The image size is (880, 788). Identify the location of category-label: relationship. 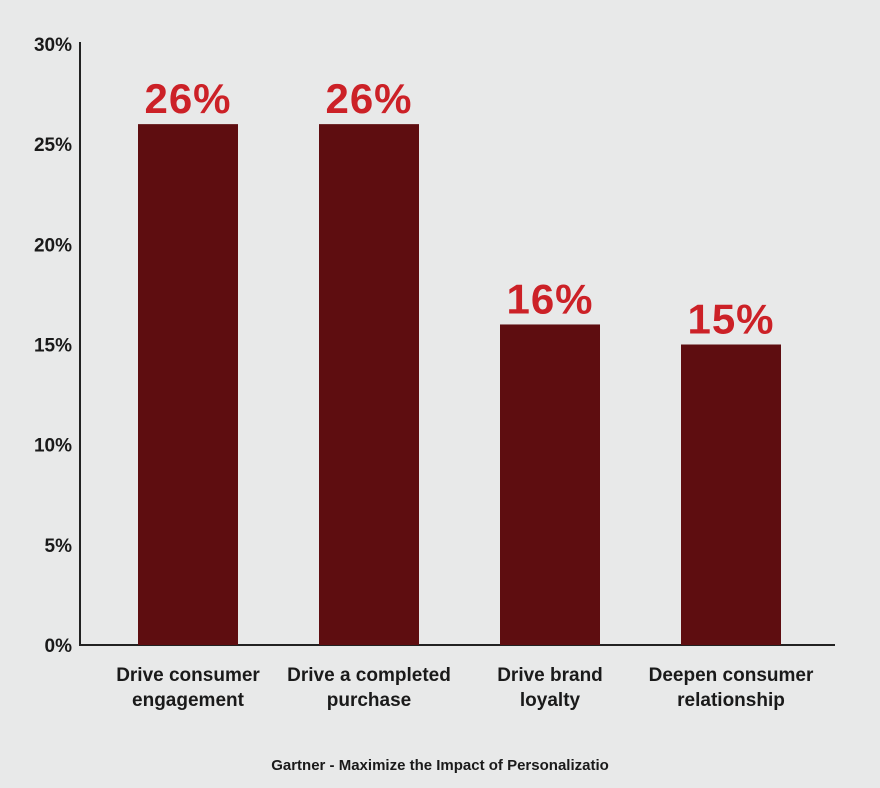
(731, 700).